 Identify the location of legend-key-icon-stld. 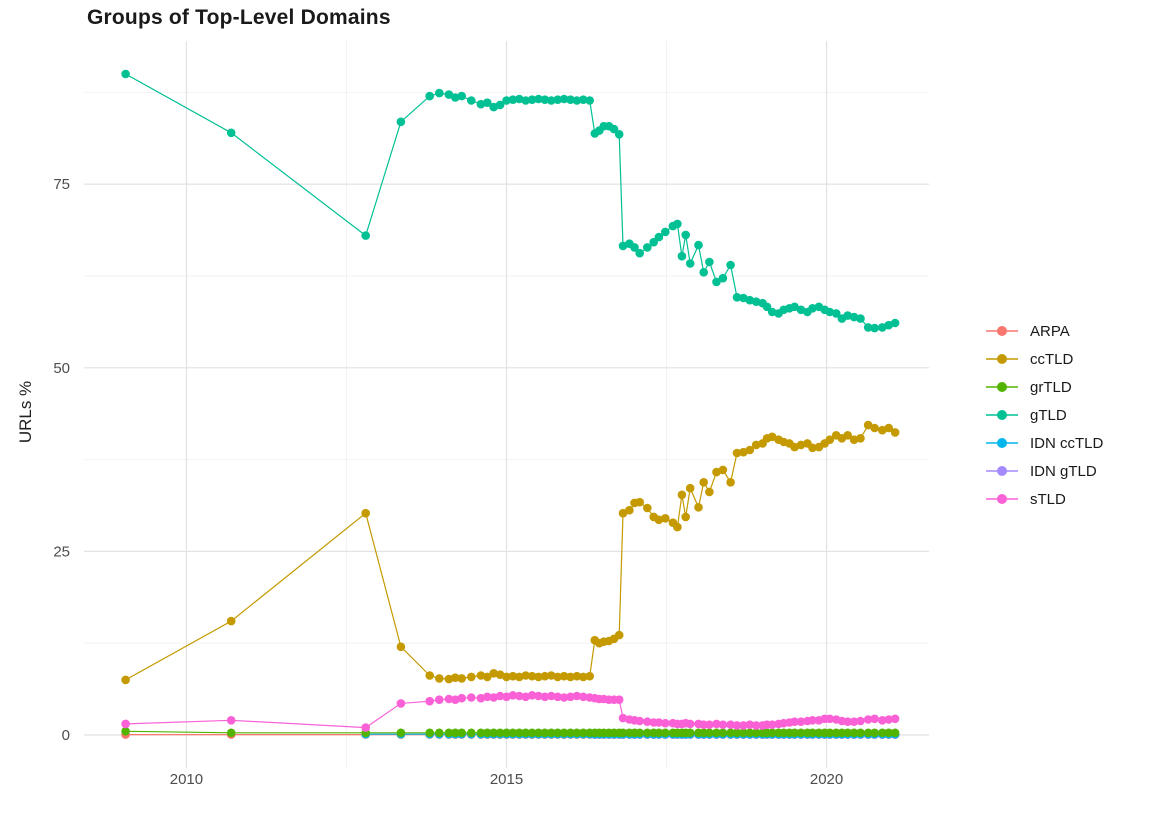
(1002, 499).